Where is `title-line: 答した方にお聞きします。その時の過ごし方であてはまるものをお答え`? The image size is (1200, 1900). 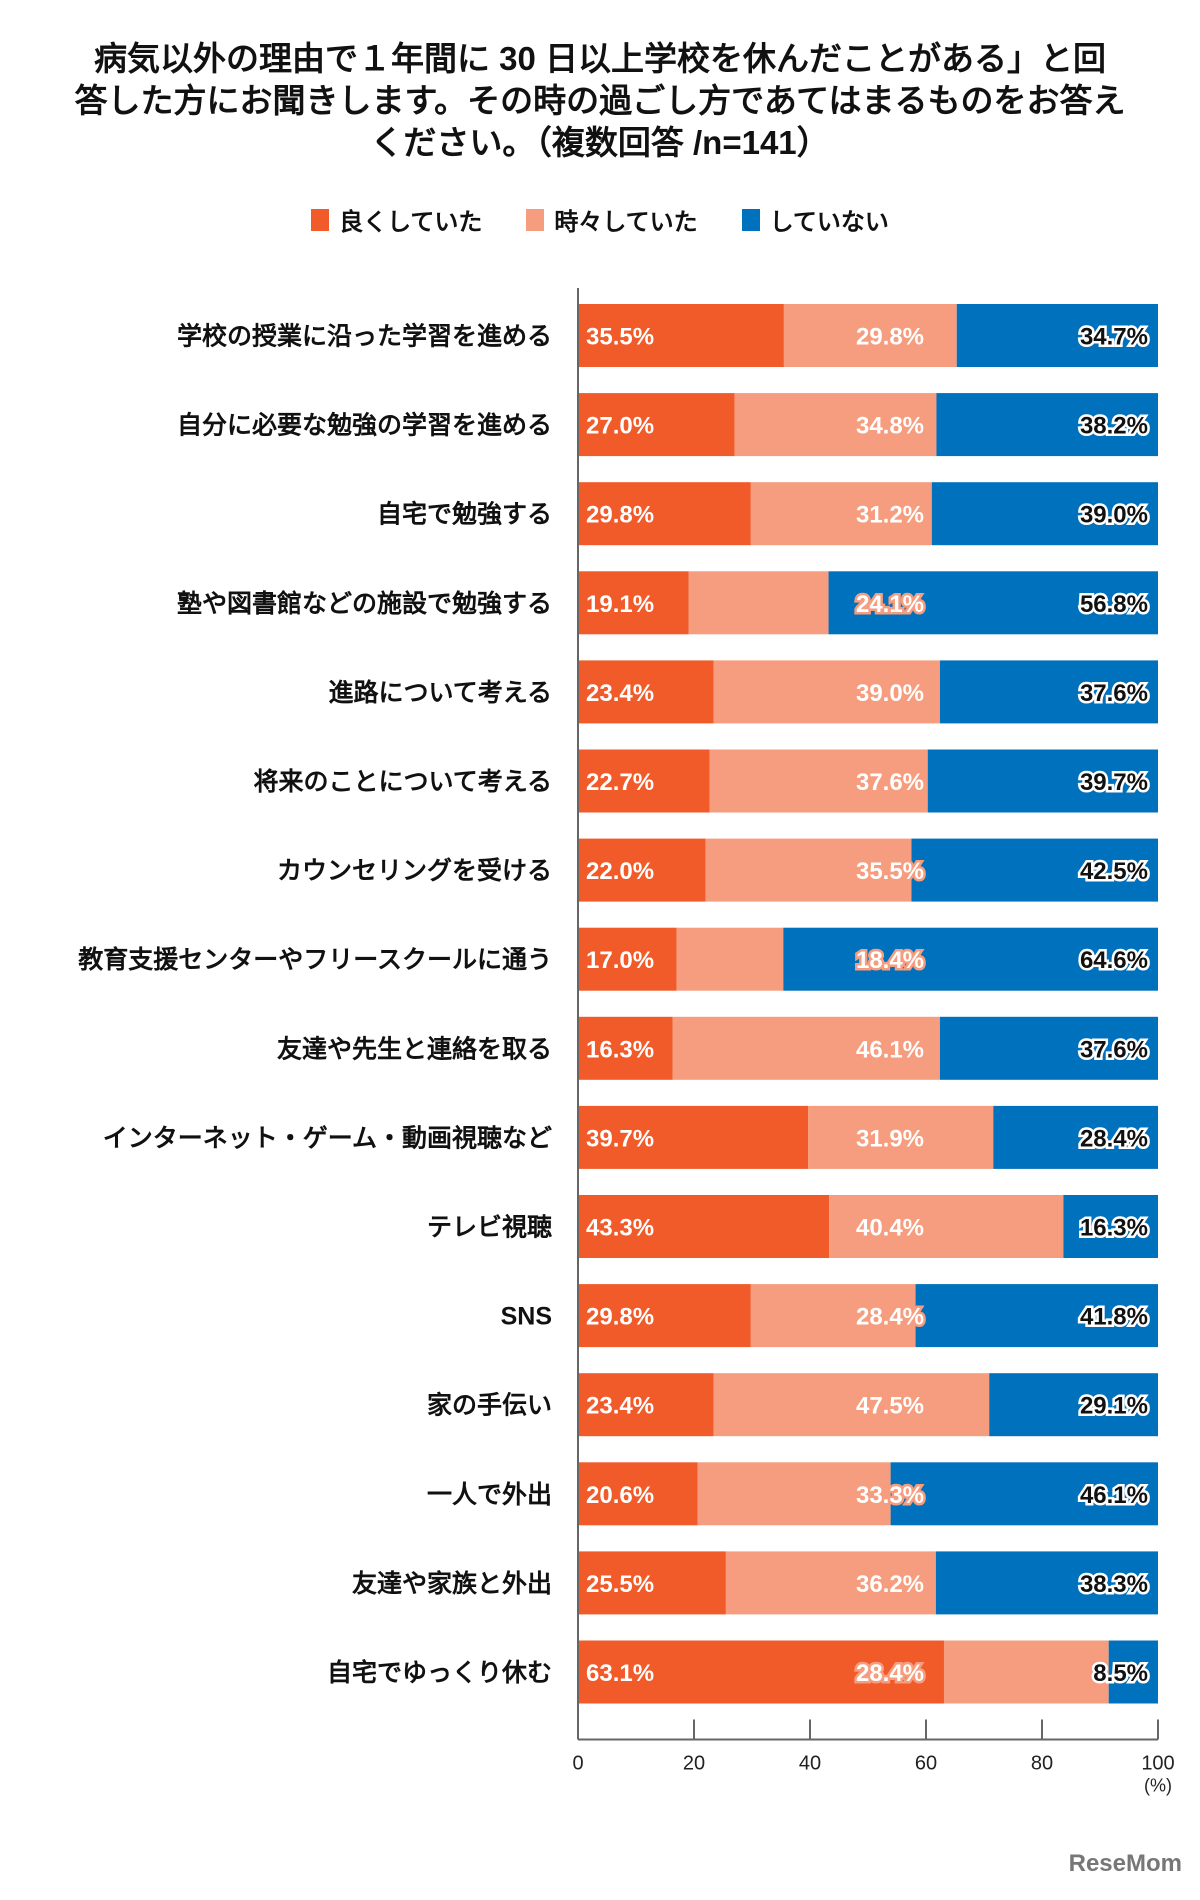 title-line: 答した方にお聞きします。その時の過ごし方であてはまるものをお答え is located at coordinates (600, 100).